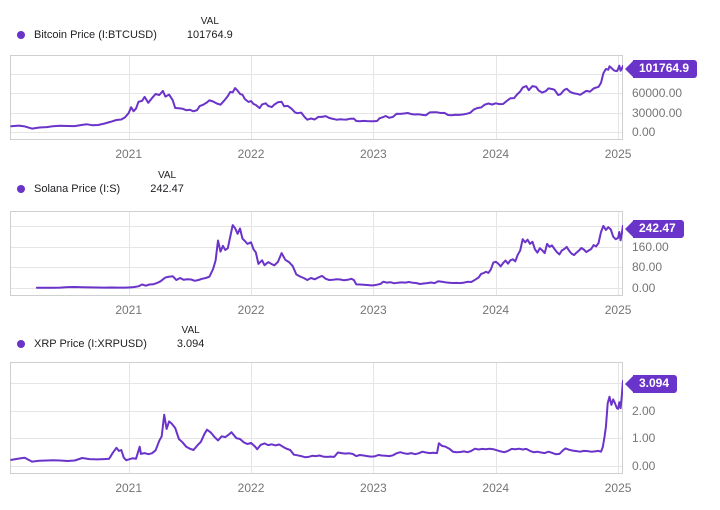 The height and width of the screenshot is (510, 720). What do you see at coordinates (665, 68) in the screenshot?
I see `badge-value-text: 101764.9` at bounding box center [665, 68].